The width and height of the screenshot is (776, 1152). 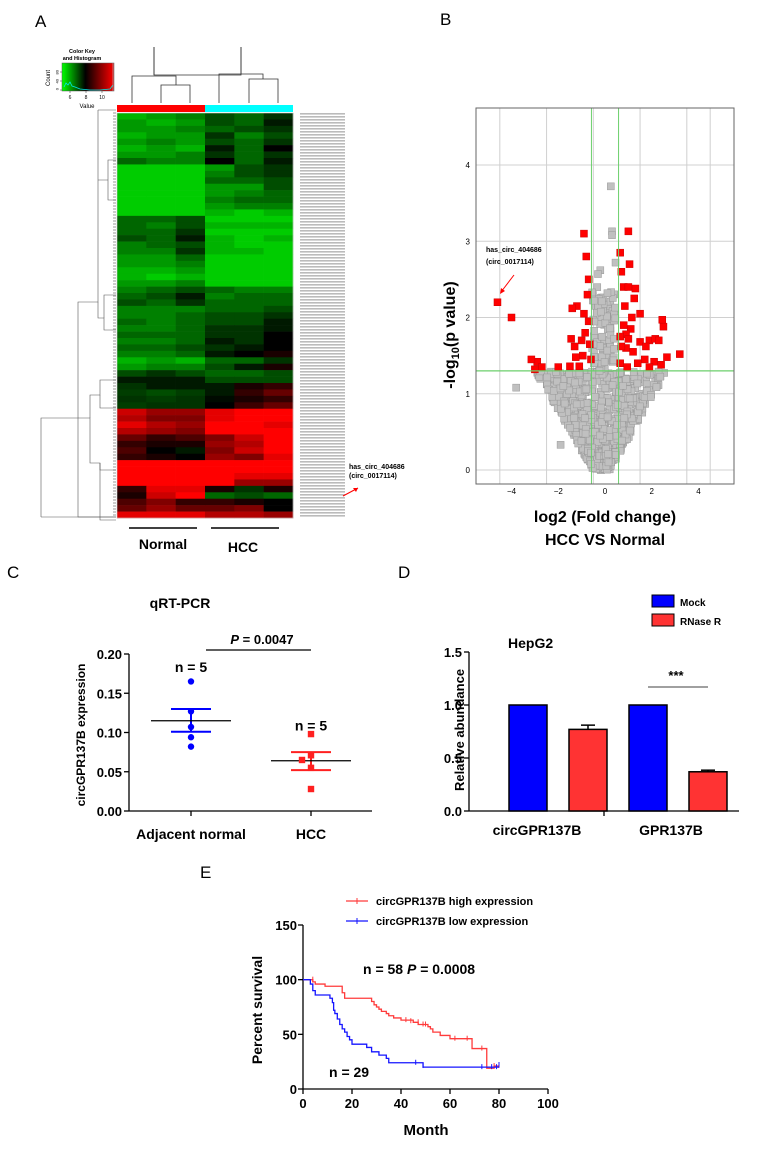 I want to click on group-bar-hcc, so click(x=249, y=108).